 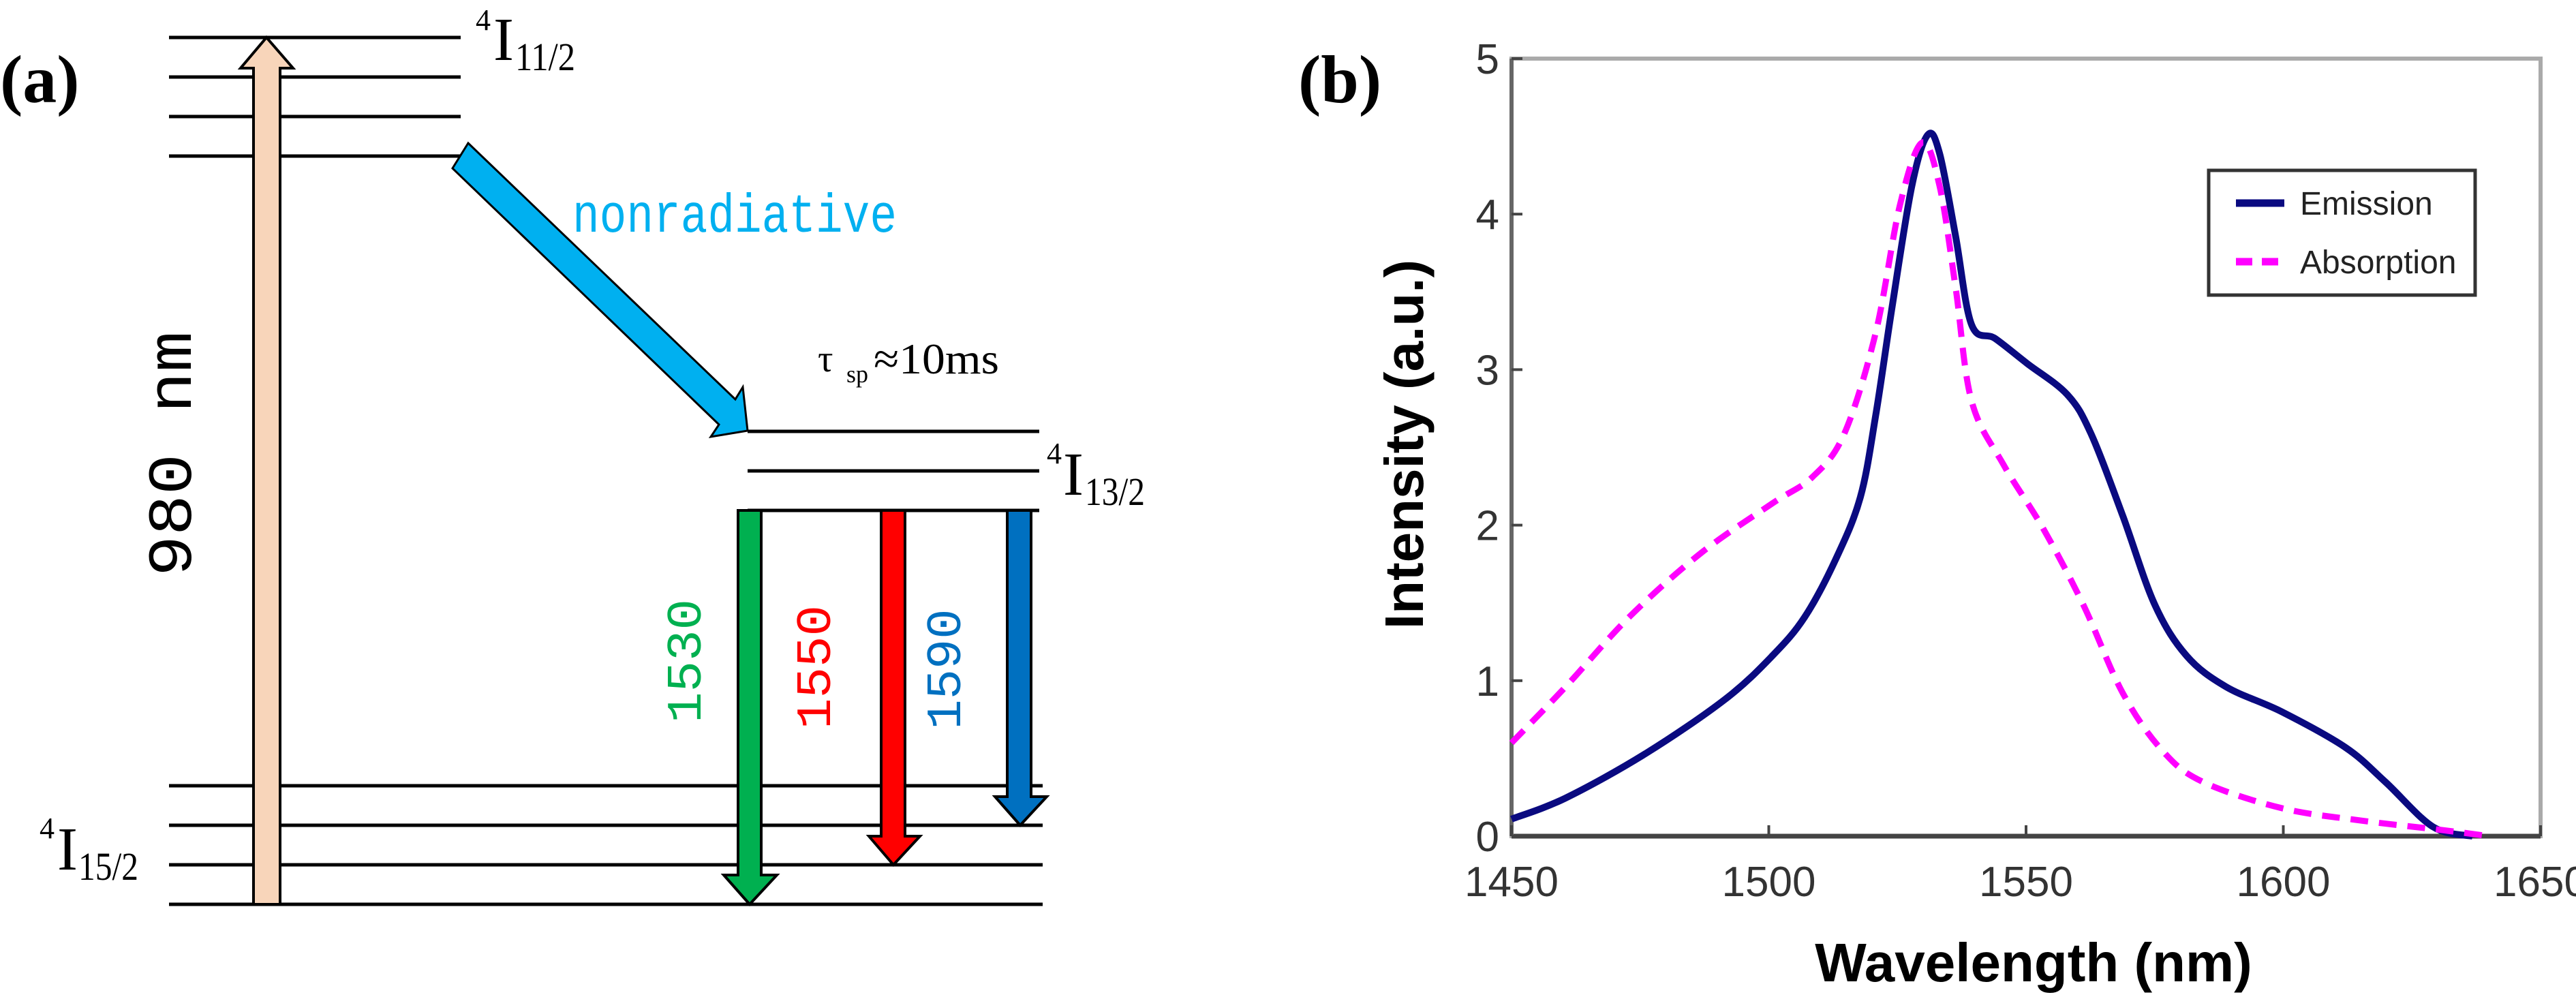 I want to click on x-tick-label: 1450, so click(x=1512, y=882).